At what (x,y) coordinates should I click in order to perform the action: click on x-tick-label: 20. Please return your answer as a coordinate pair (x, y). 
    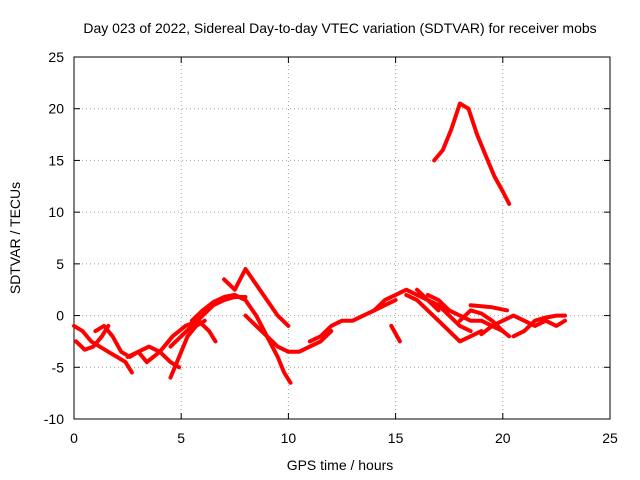
    Looking at the image, I should click on (503, 438).